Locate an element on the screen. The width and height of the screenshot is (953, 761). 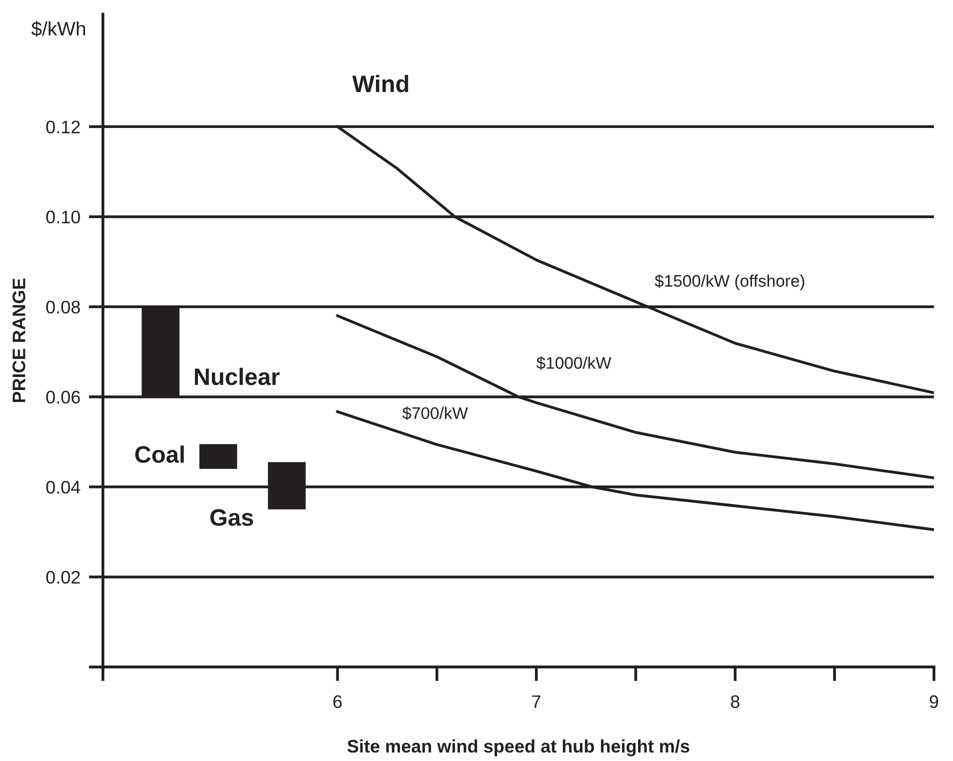
y-tick-label: 0.06 is located at coordinates (63, 397).